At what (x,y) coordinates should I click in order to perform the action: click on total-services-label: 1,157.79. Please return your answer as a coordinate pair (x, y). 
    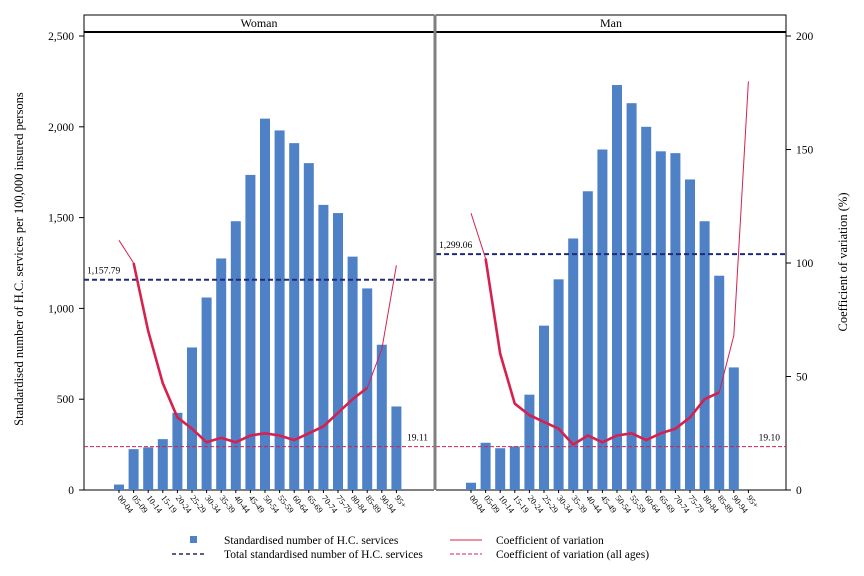
    Looking at the image, I should click on (104, 272).